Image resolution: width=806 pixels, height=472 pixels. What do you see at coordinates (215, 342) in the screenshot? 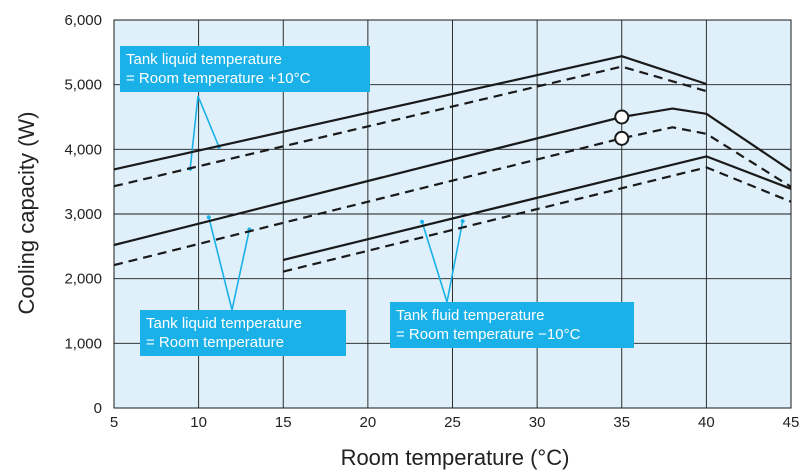
I see `callout-equal-line-2: = Room temperature` at bounding box center [215, 342].